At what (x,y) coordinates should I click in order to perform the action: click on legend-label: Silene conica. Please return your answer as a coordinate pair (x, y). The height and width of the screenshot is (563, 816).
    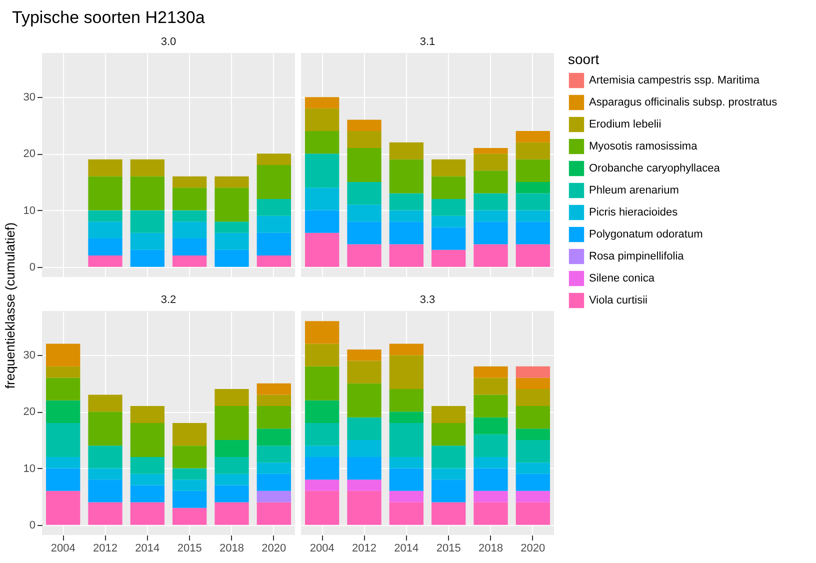
    Looking at the image, I should click on (622, 278).